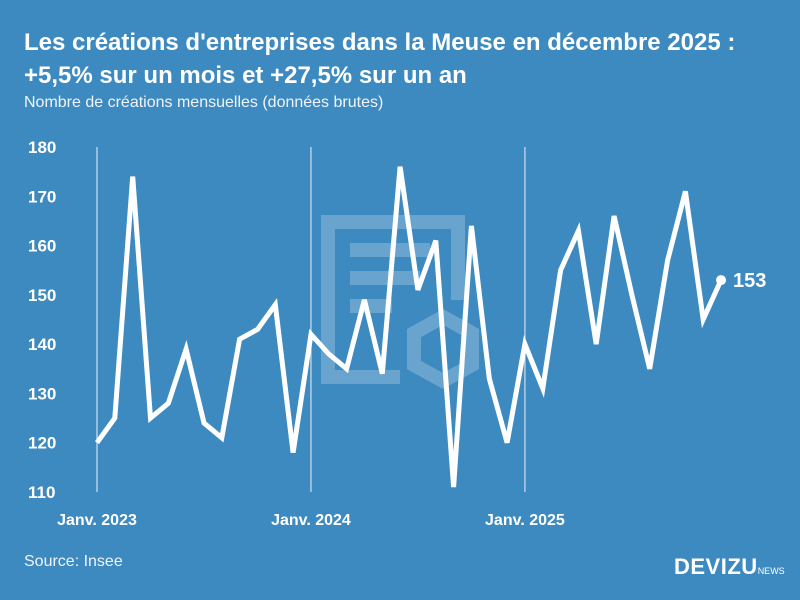 Image resolution: width=800 pixels, height=600 pixels. What do you see at coordinates (42, 246) in the screenshot?
I see `y-tick-label: 160` at bounding box center [42, 246].